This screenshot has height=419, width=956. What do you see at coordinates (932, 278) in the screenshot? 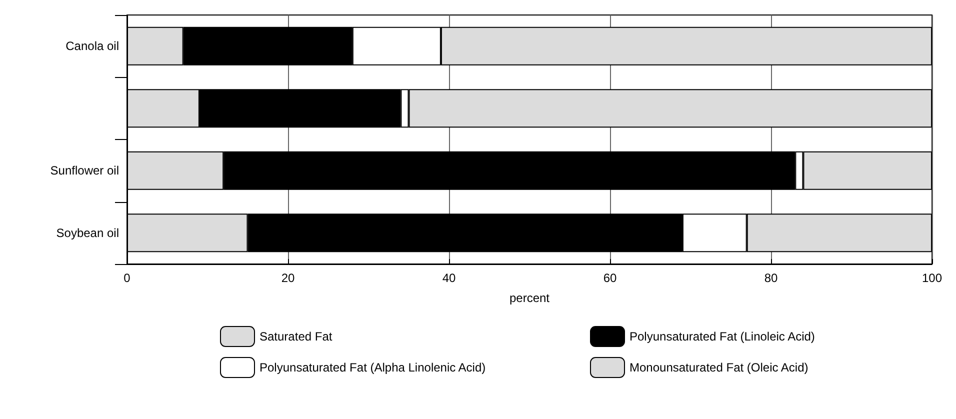
I see `x-tick-label: 100` at bounding box center [932, 278].